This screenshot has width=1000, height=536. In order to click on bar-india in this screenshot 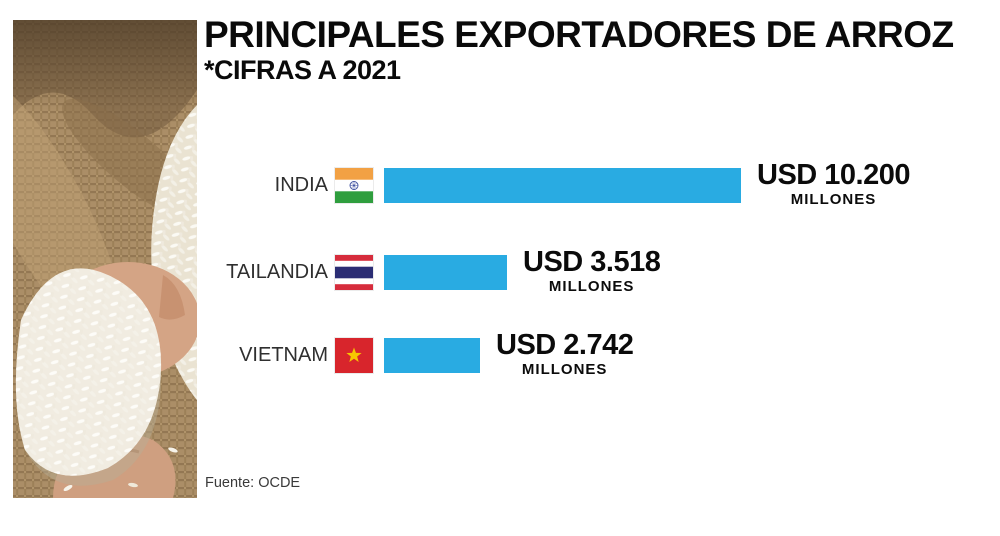, I will do `click(562, 185)`.